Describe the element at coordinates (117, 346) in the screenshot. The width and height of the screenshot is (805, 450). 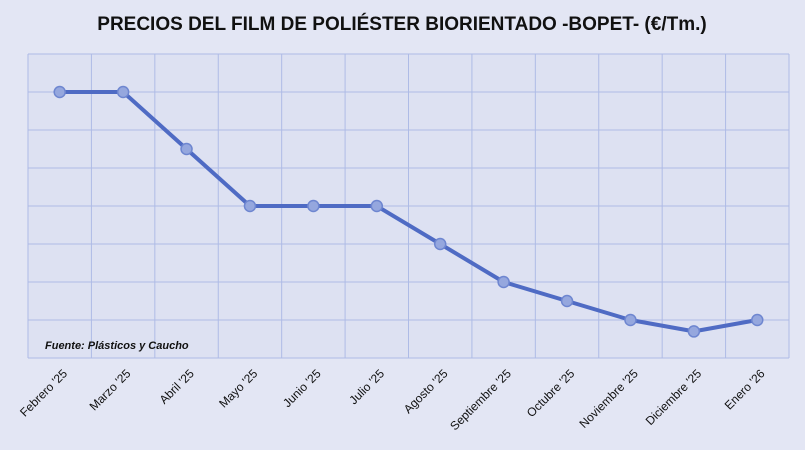
I see `source-note: Fuente: Plásticos y Caucho` at that location.